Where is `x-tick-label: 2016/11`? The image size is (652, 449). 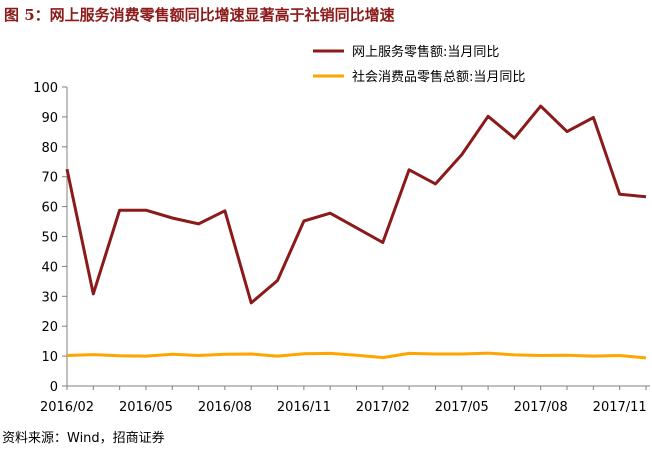
x-tick-label: 2016/11 is located at coordinates (304, 407).